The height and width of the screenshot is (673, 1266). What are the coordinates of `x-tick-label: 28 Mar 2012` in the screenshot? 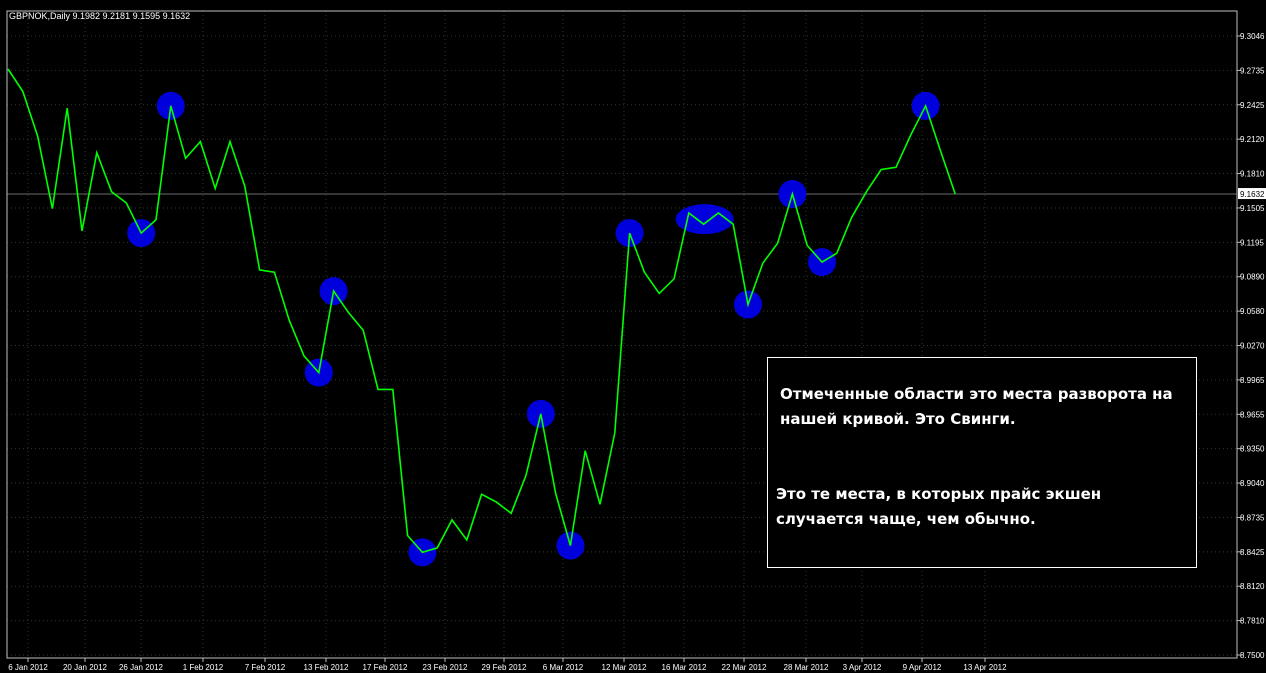 It's located at (806, 667).